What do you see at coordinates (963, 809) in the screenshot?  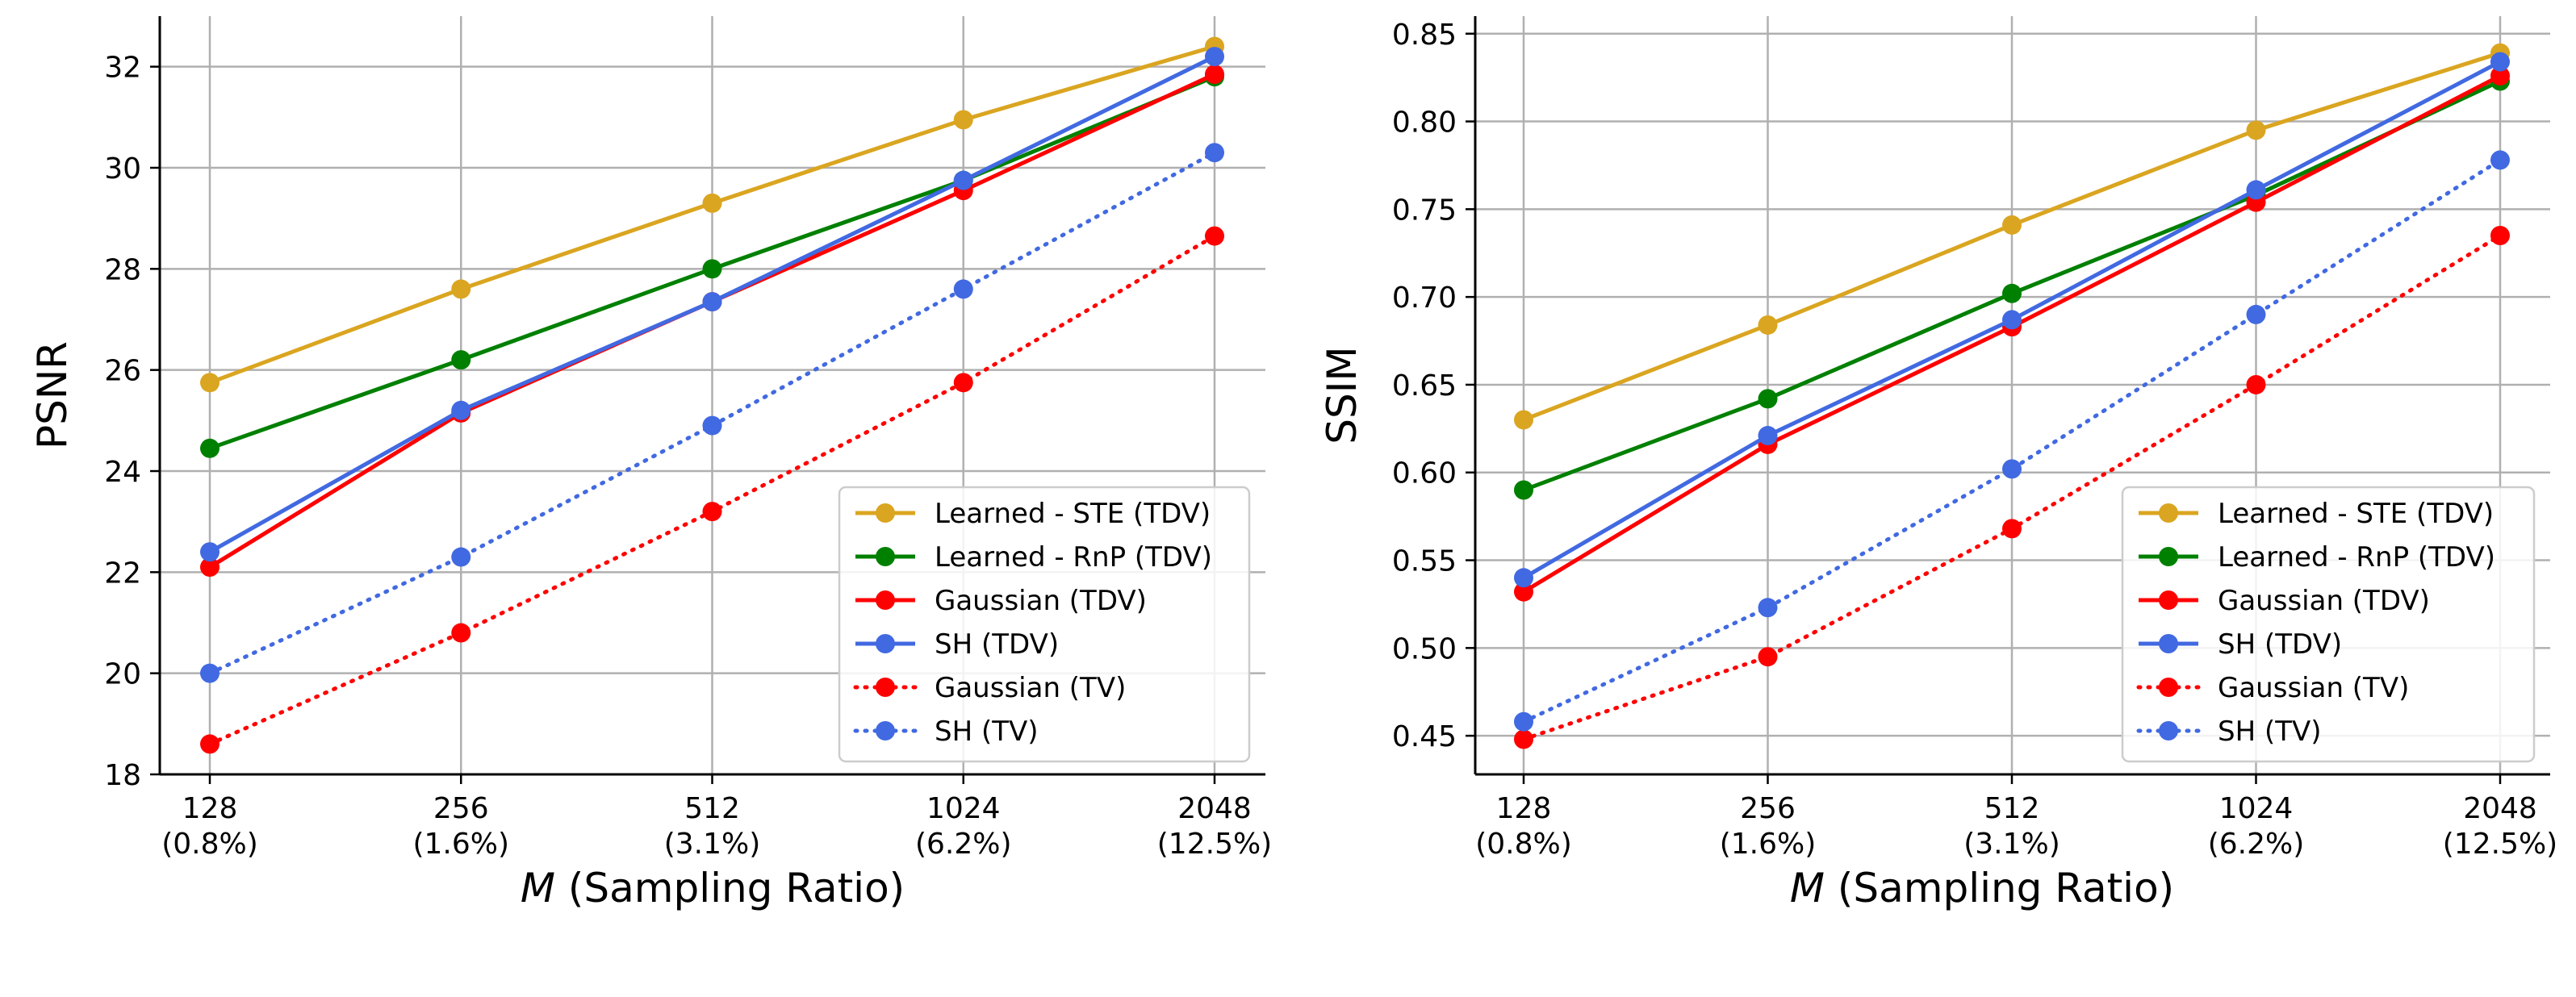 I see `x-tick-value: 1024` at bounding box center [963, 809].